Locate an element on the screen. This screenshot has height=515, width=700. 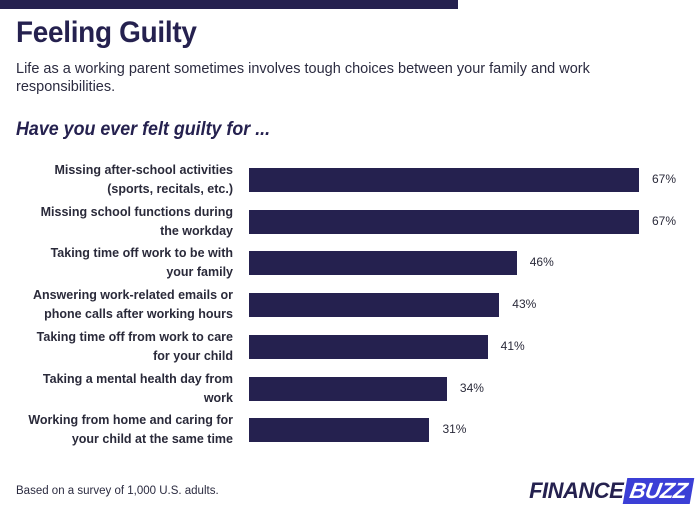
category-label-line: work is located at coordinates (218, 397).